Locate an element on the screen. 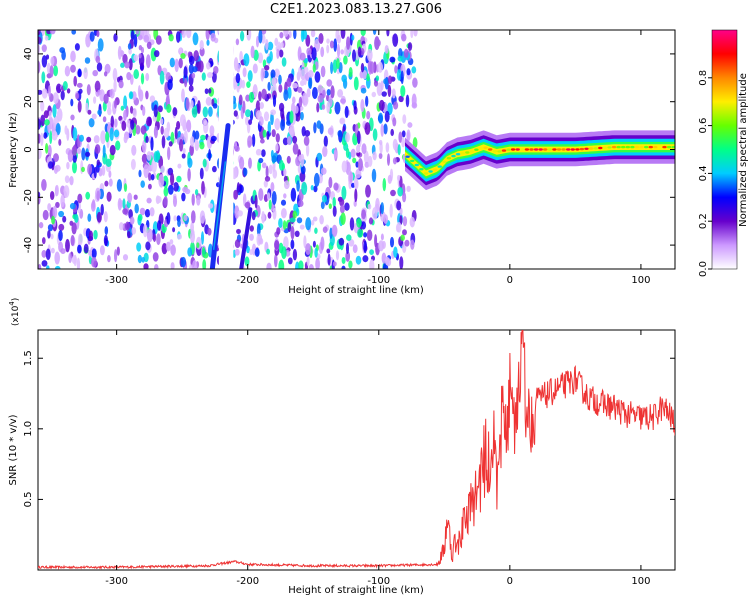  spectrogram-x-tick-label: 100 is located at coordinates (640, 280).